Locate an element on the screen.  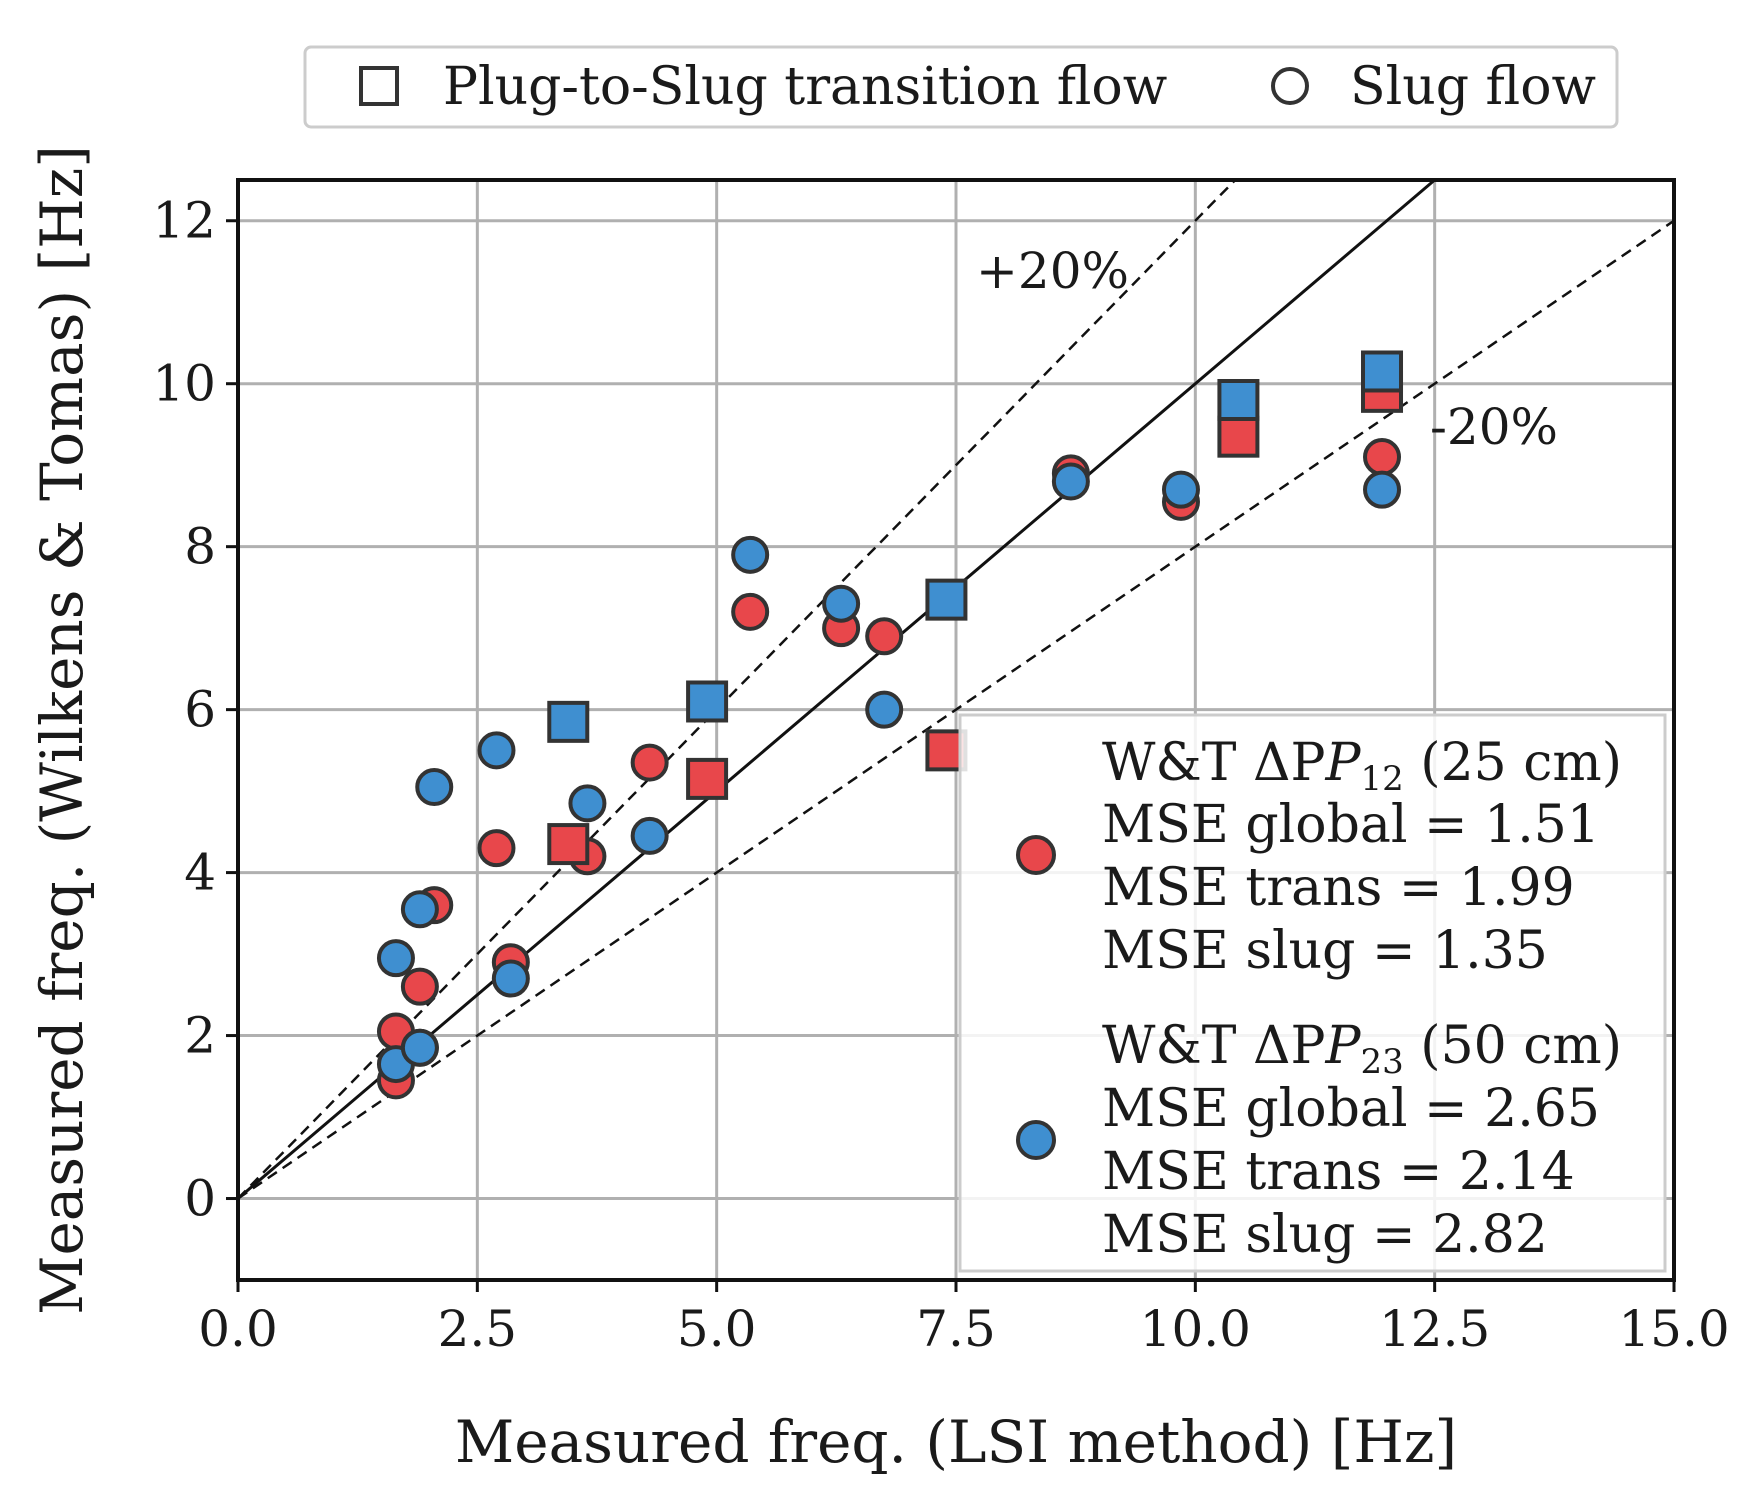
circle-marker-icon is located at coordinates (1290, 86).